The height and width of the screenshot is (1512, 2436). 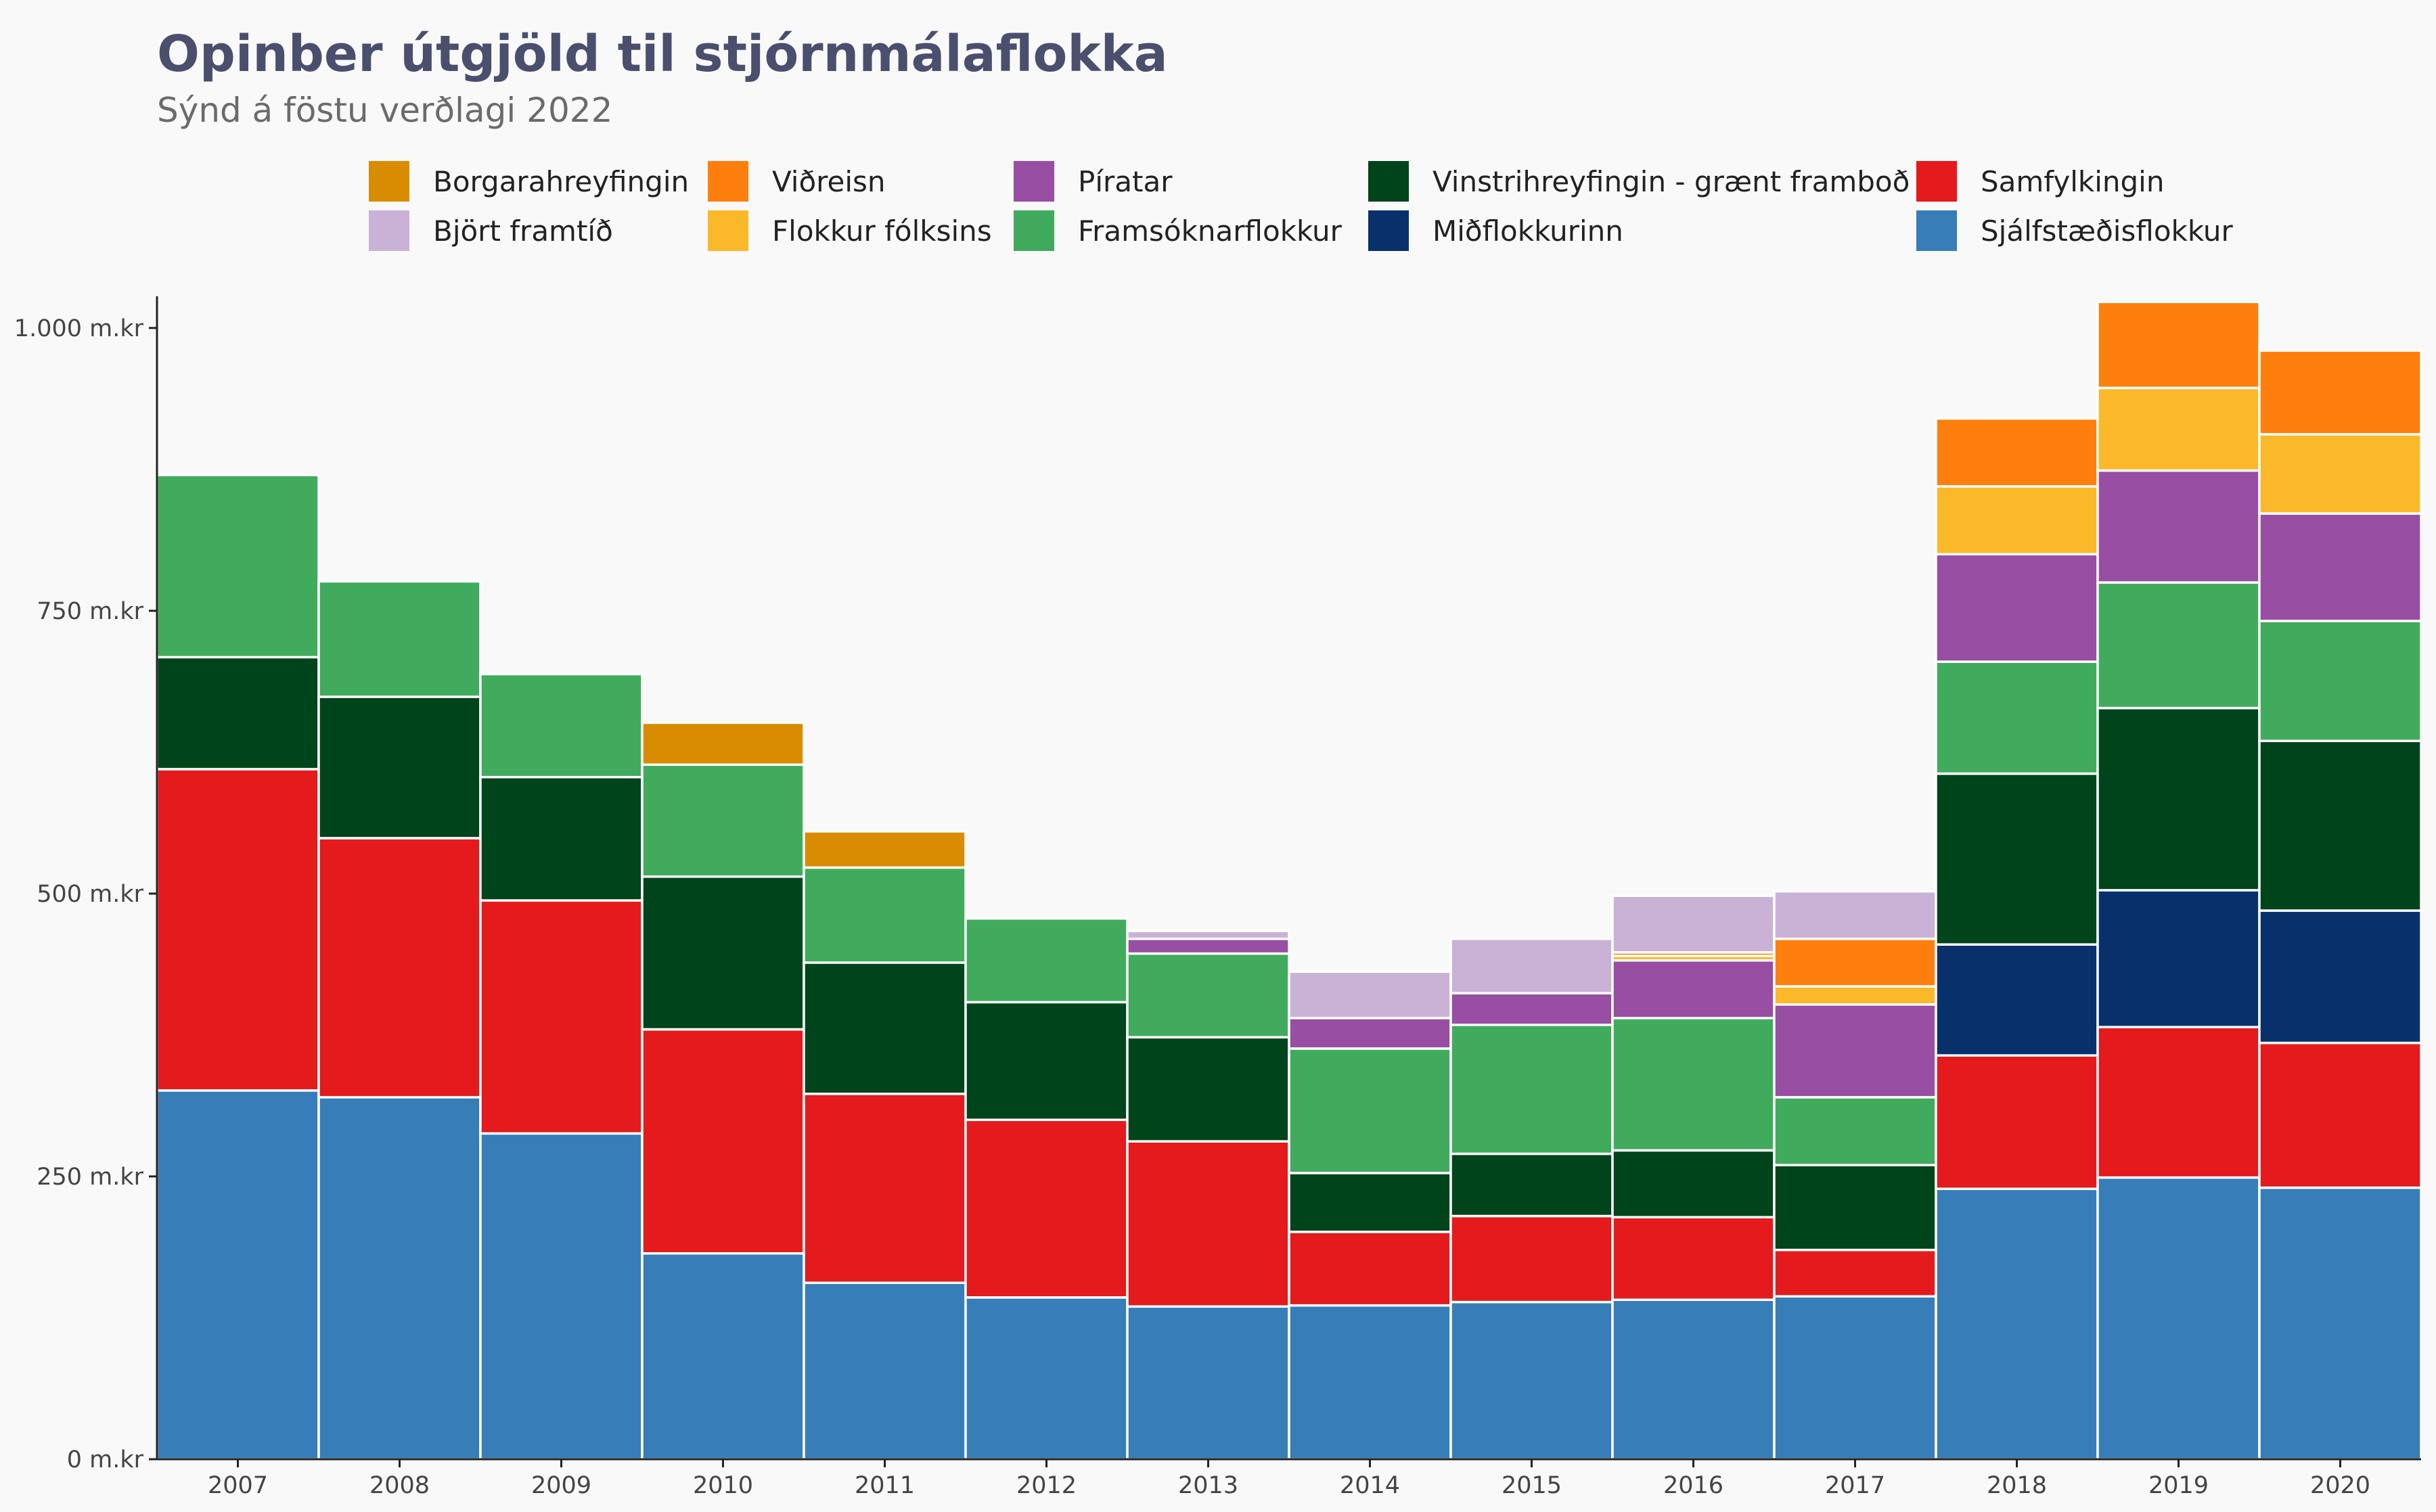 I want to click on y-tick-label: 0 m.kr, so click(x=105, y=1460).